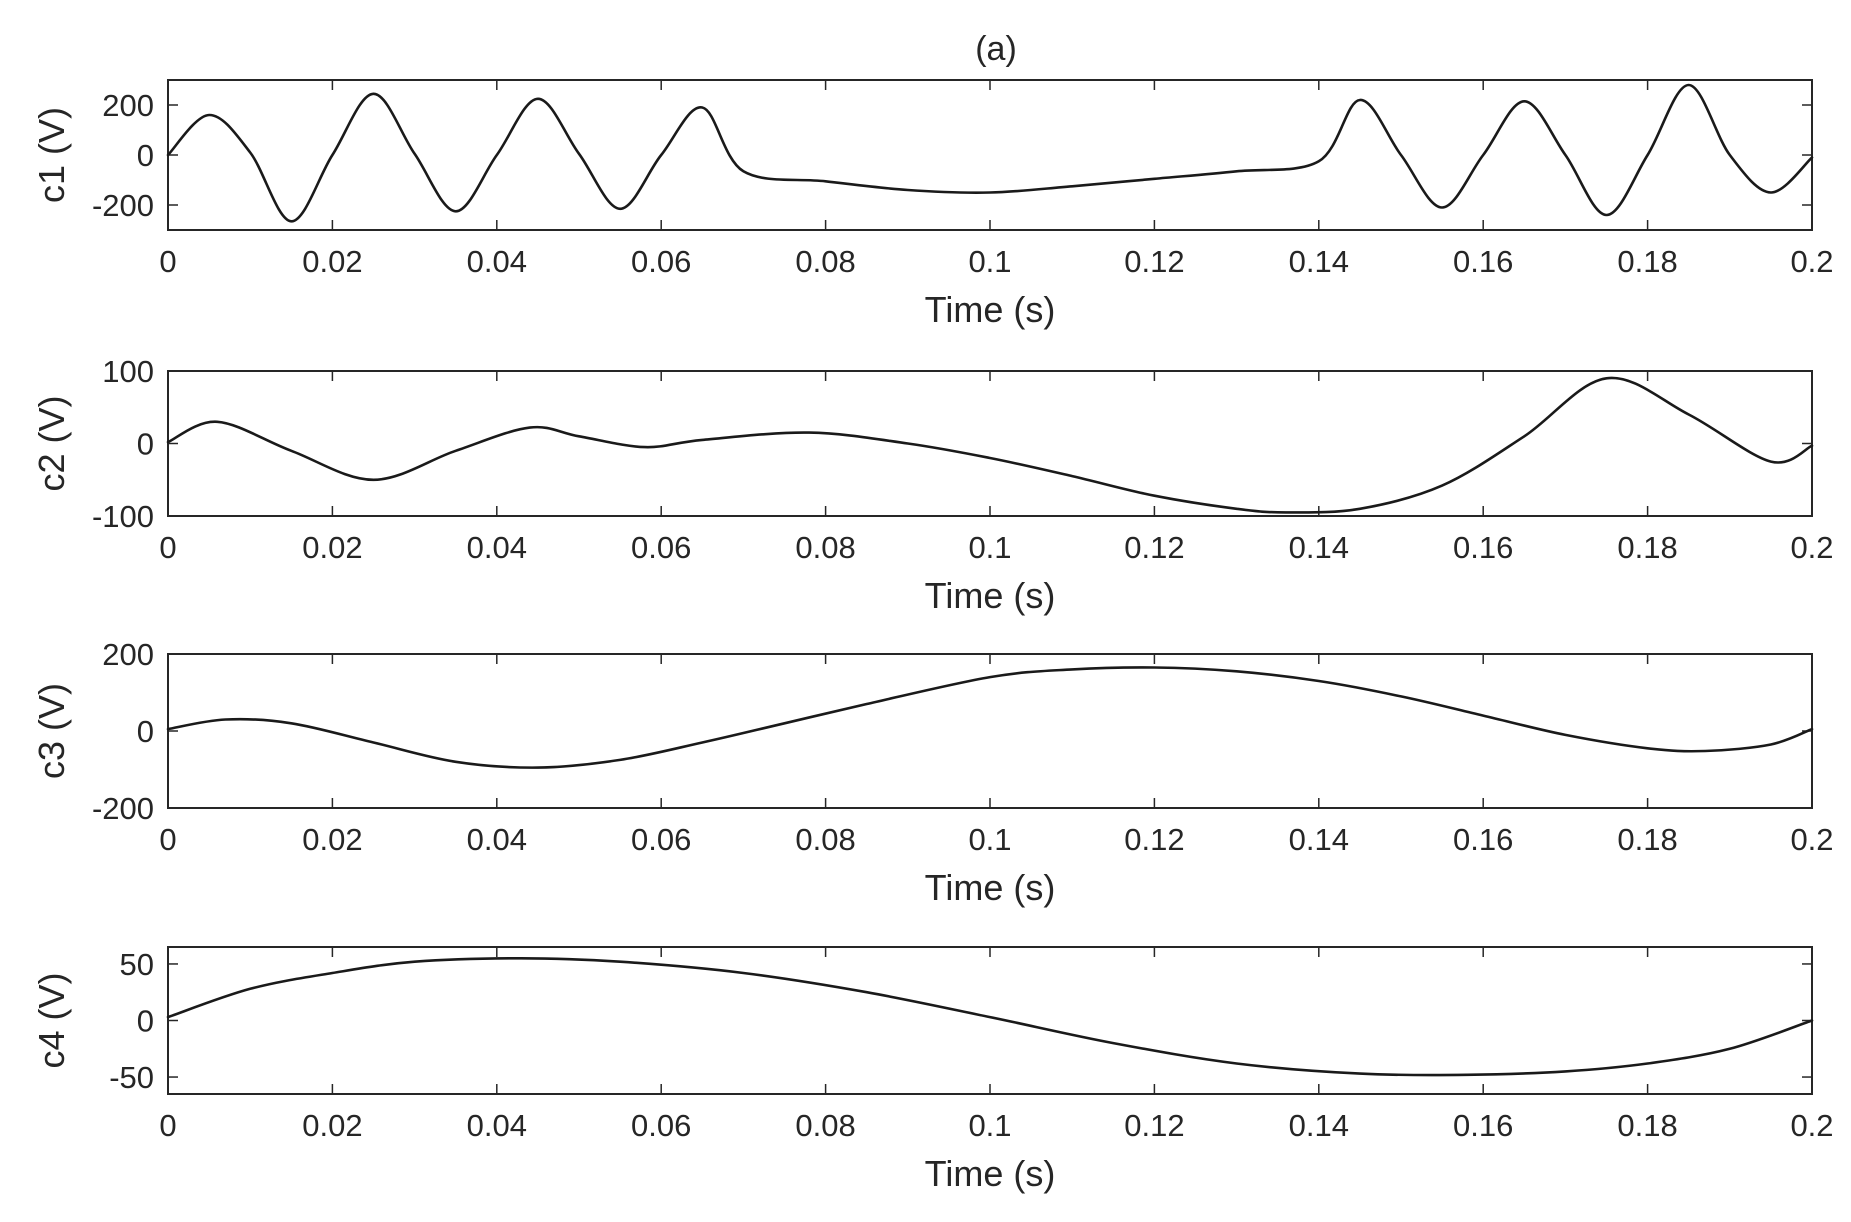 The width and height of the screenshot is (1851, 1222). What do you see at coordinates (825, 839) in the screenshot?
I see `x-tick-label-c3: 0.08` at bounding box center [825, 839].